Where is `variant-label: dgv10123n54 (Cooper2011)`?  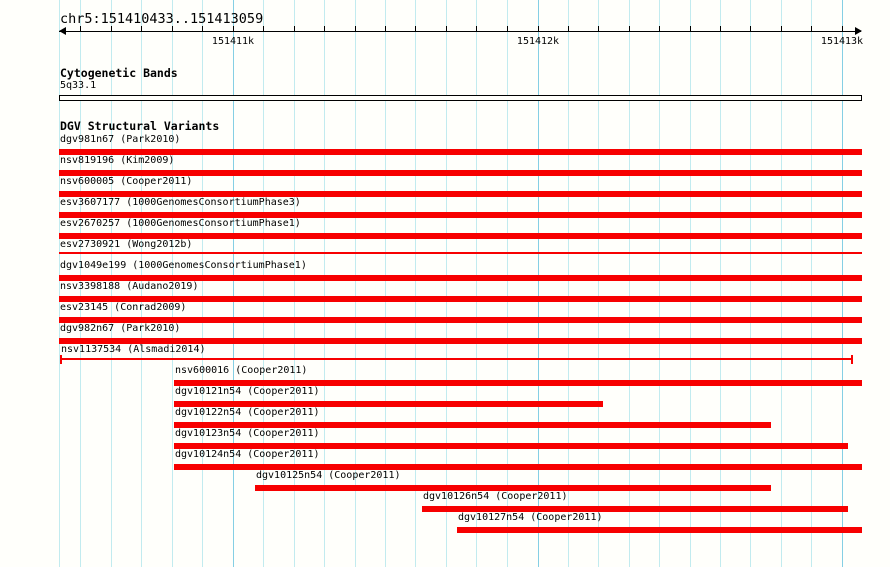
variant-label: dgv10123n54 (Cooper2011) is located at coordinates (247, 433).